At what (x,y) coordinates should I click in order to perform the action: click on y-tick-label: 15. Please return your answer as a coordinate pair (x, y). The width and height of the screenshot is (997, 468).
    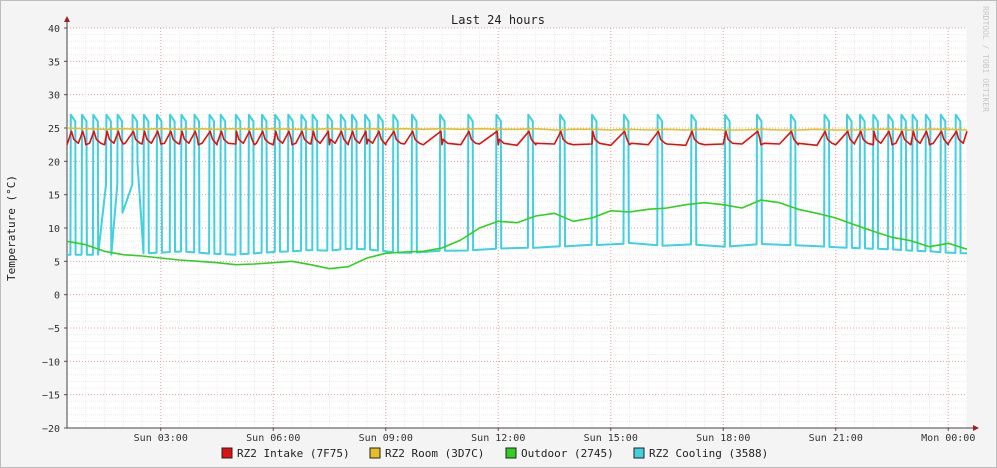
    Looking at the image, I should click on (54, 196).